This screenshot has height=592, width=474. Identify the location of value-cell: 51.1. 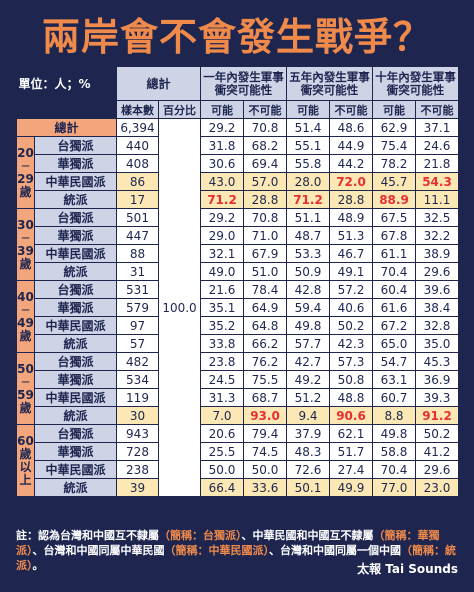
(308, 217).